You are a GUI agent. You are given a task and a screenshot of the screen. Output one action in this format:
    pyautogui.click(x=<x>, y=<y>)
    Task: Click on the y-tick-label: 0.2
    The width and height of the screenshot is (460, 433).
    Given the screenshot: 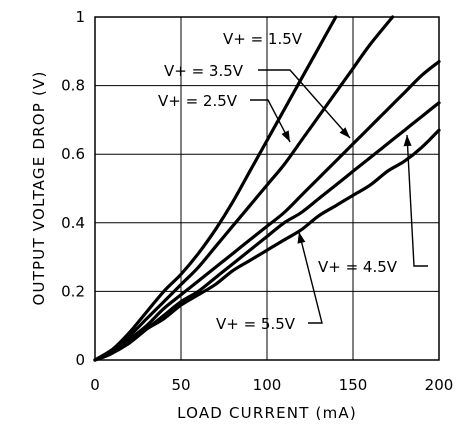 What is the action you would take?
    pyautogui.click(x=73, y=291)
    